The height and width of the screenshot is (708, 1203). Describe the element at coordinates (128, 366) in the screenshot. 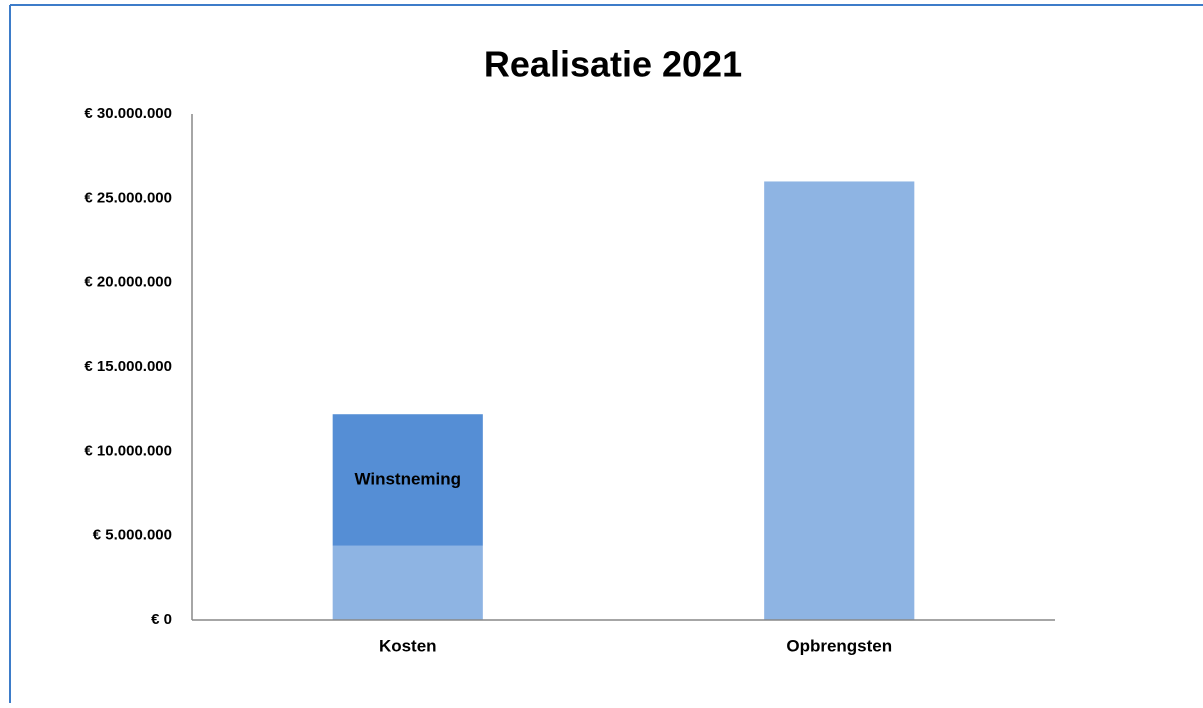

I see `y-tick-label: € 15.000.000` at that location.